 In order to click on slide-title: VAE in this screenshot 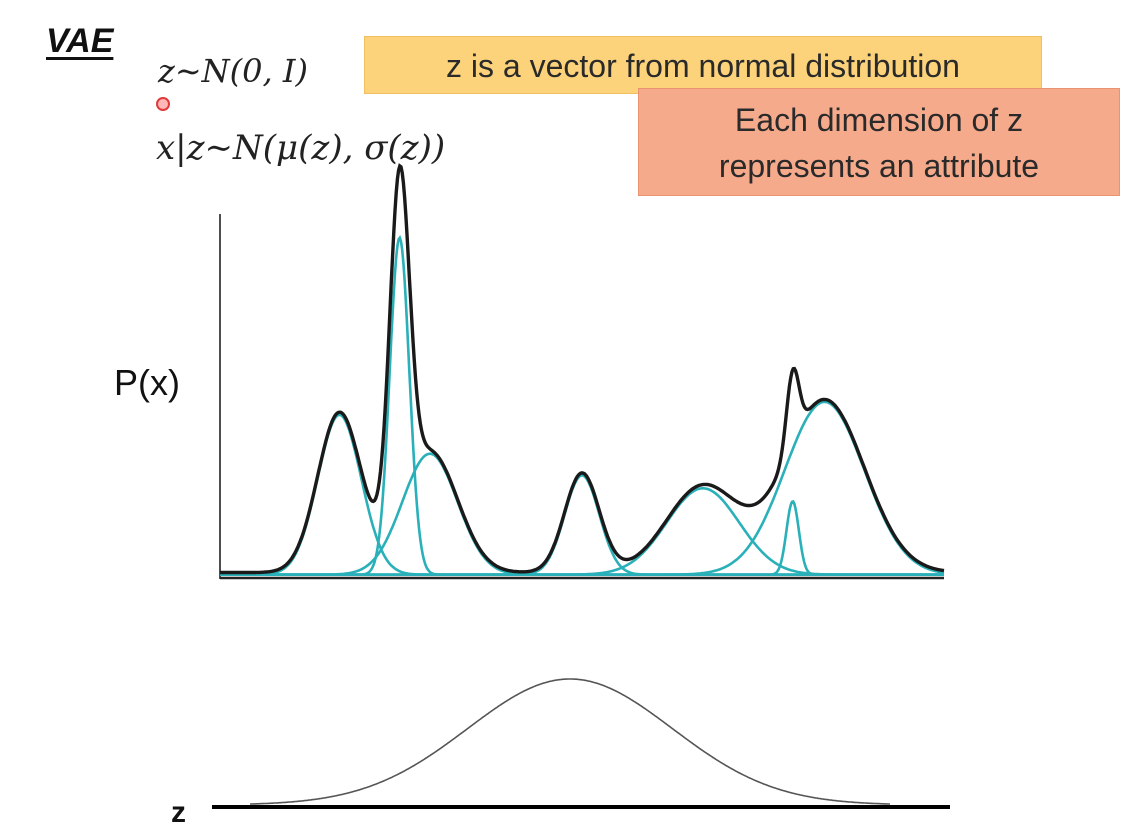, I will do `click(80, 41)`.